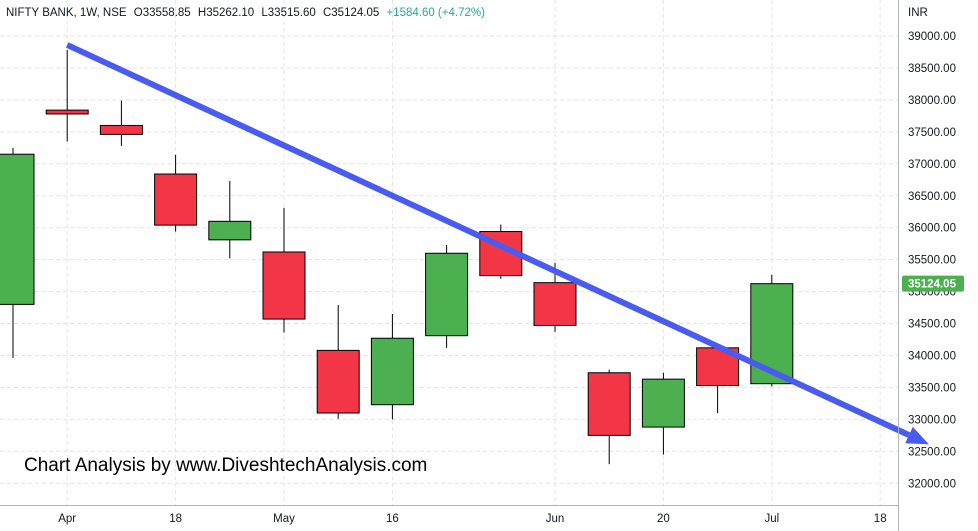 Image resolution: width=978 pixels, height=531 pixels. I want to click on last-price-tag, so click(933, 283).